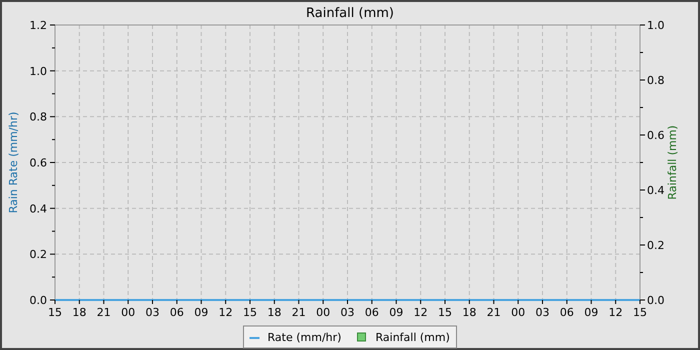 This screenshot has height=350, width=700. What do you see at coordinates (305, 337) in the screenshot?
I see `legend-label: Rate (mm/hr)` at bounding box center [305, 337].